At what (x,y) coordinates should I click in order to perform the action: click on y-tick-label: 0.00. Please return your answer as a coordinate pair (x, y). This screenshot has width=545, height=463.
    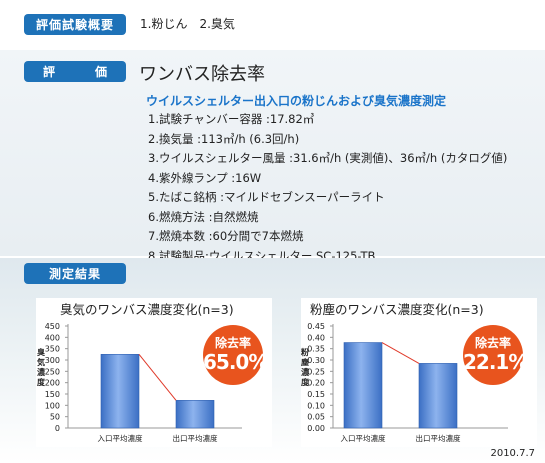
    Looking at the image, I should click on (316, 428).